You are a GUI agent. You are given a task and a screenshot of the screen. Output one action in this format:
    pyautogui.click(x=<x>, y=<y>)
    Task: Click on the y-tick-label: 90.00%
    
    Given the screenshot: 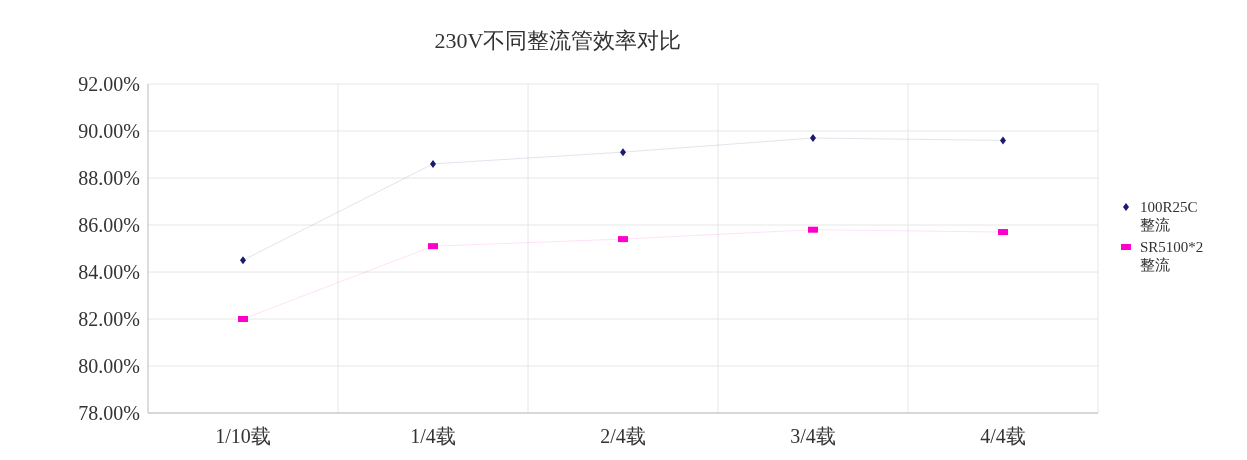 What is the action you would take?
    pyautogui.click(x=109, y=131)
    